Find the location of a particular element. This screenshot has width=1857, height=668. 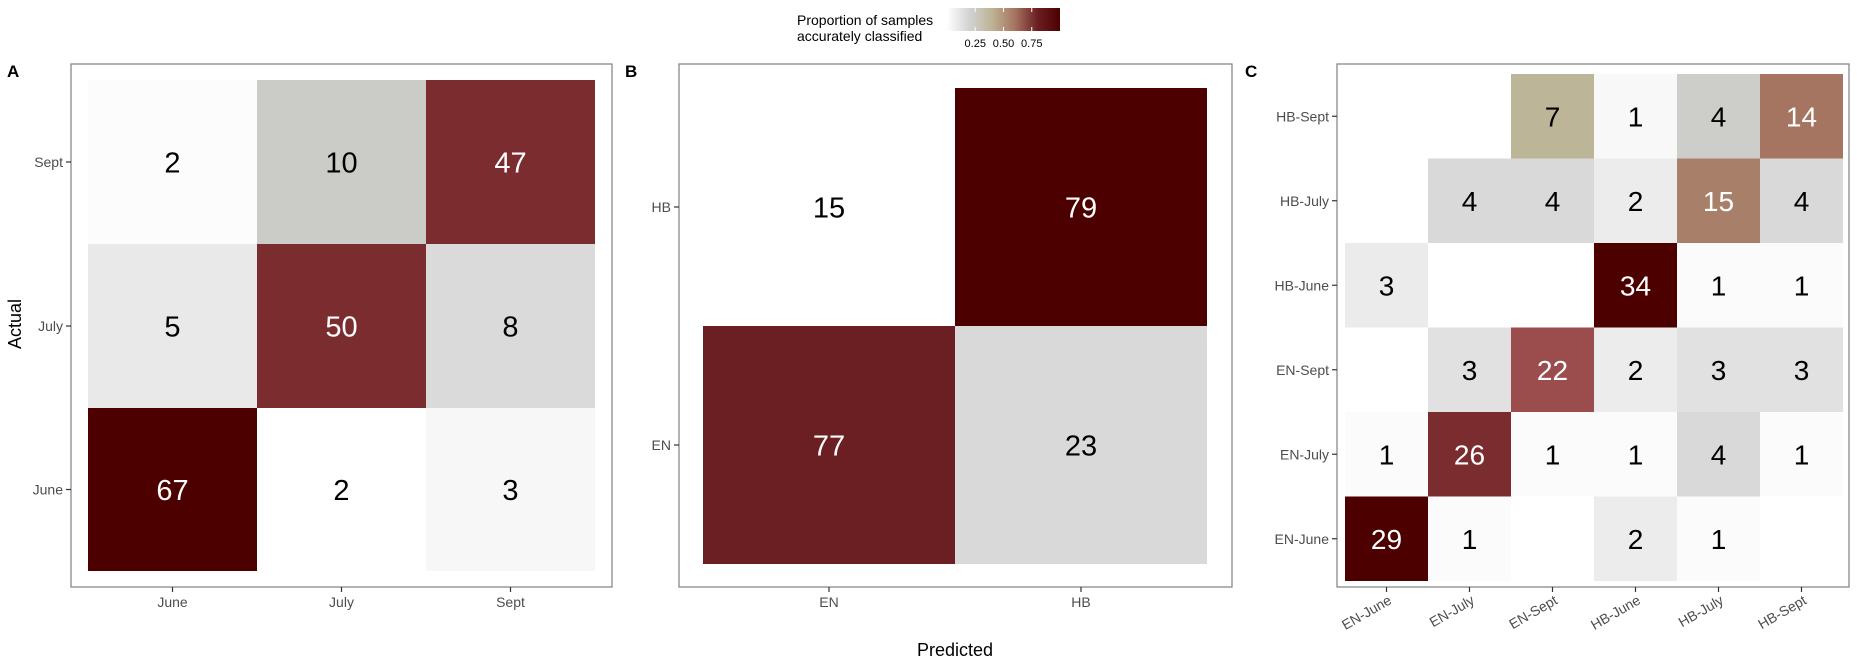

x-tick-label: June is located at coordinates (172, 602).